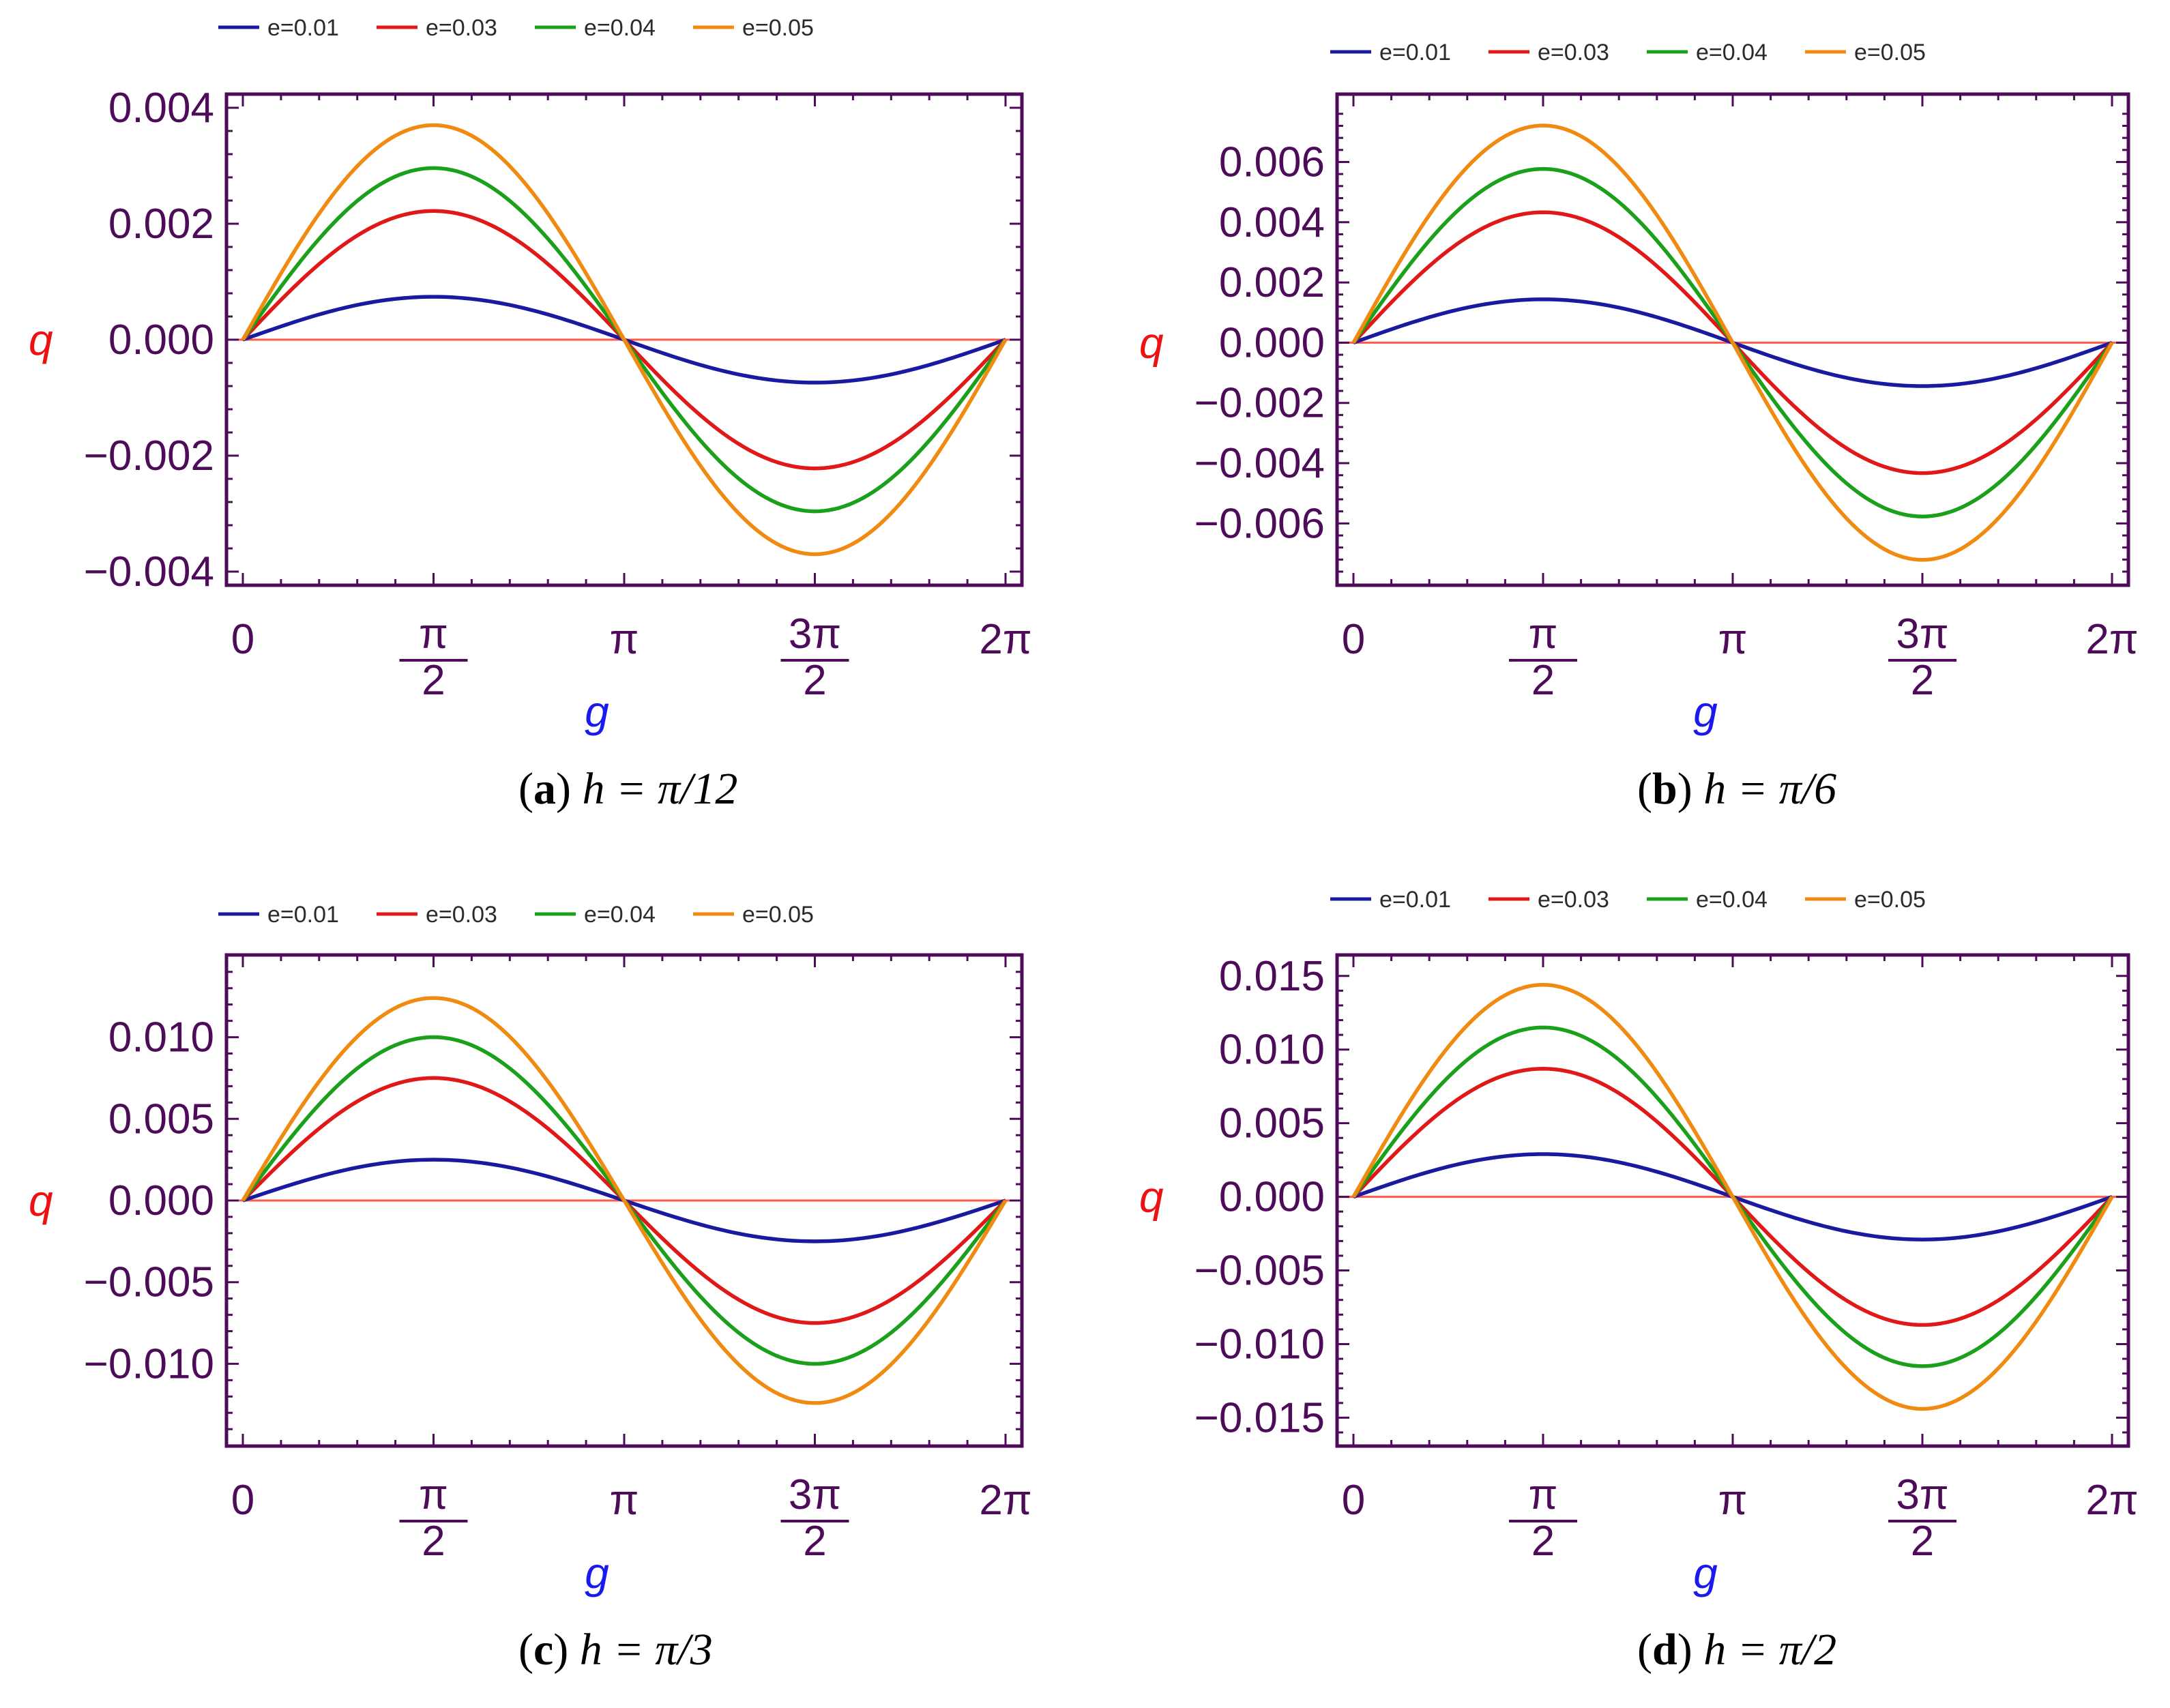 The width and height of the screenshot is (2170, 1708). I want to click on caption-text: h = π/3, so click(646, 1650).